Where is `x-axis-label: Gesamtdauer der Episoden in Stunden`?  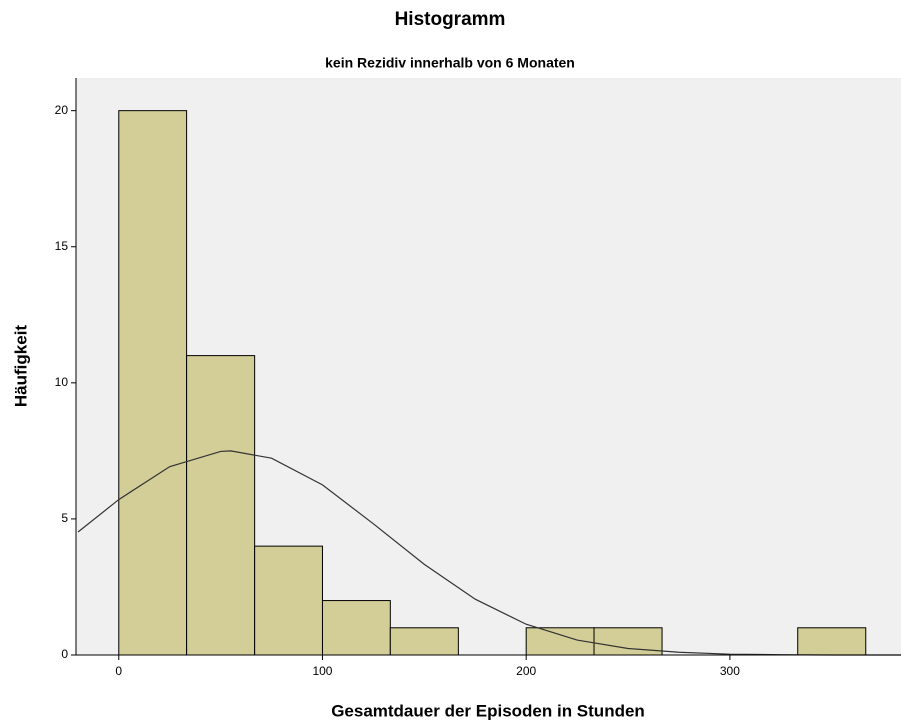
x-axis-label: Gesamtdauer der Episoden in Stunden is located at coordinates (488, 710).